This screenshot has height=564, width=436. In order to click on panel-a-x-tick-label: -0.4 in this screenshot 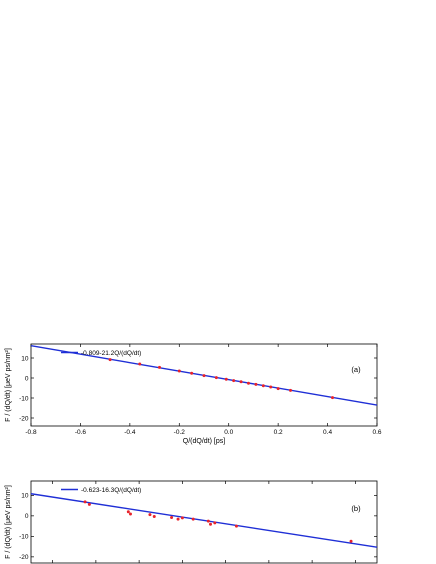, I will do `click(130, 432)`.